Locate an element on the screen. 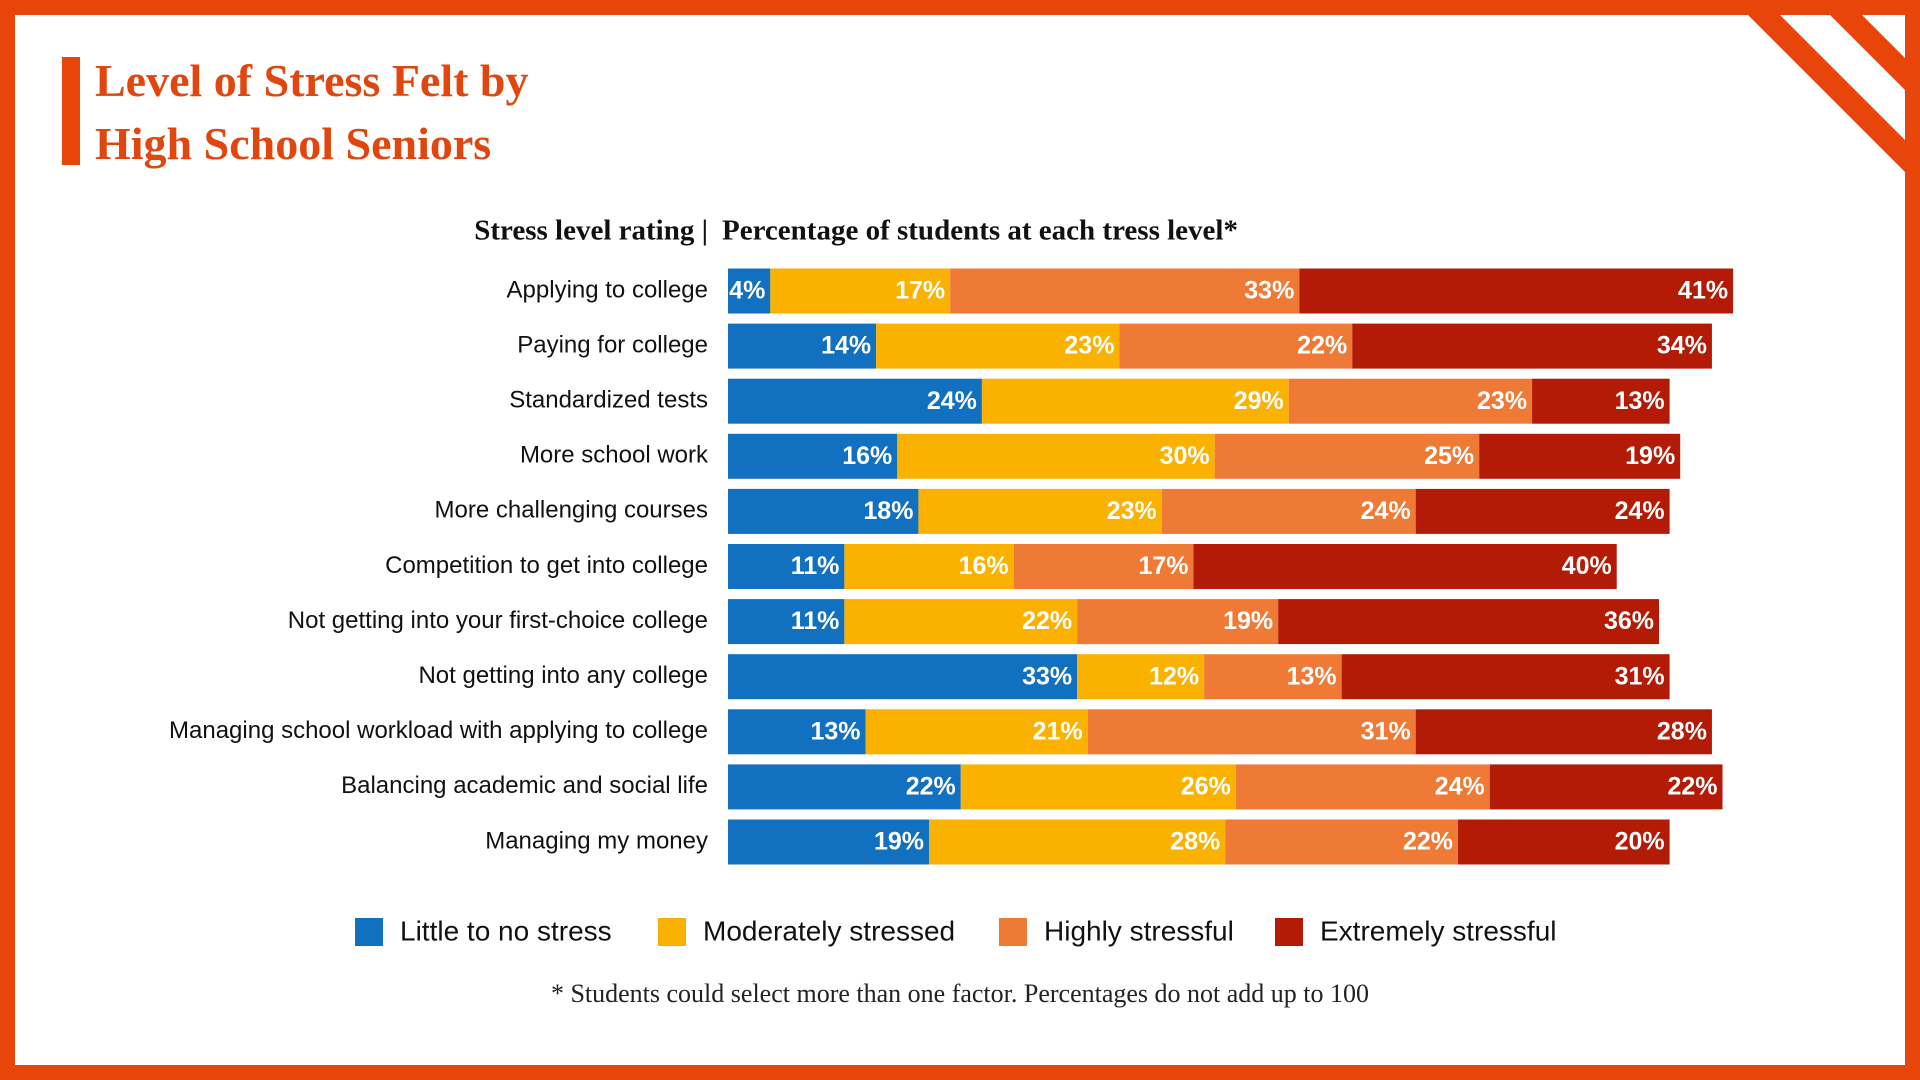 The width and height of the screenshot is (1920, 1080). category-label: Applying to college is located at coordinates (607, 289).